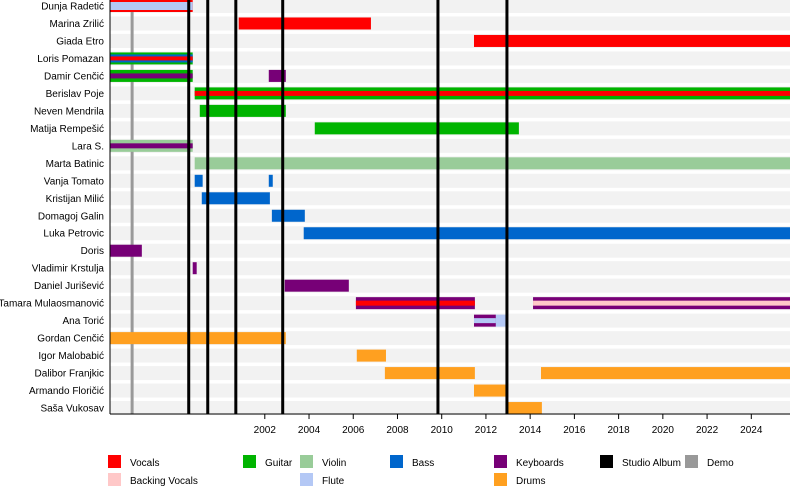  What do you see at coordinates (75, 94) in the screenshot?
I see `member-name: Berislav Poje` at bounding box center [75, 94].